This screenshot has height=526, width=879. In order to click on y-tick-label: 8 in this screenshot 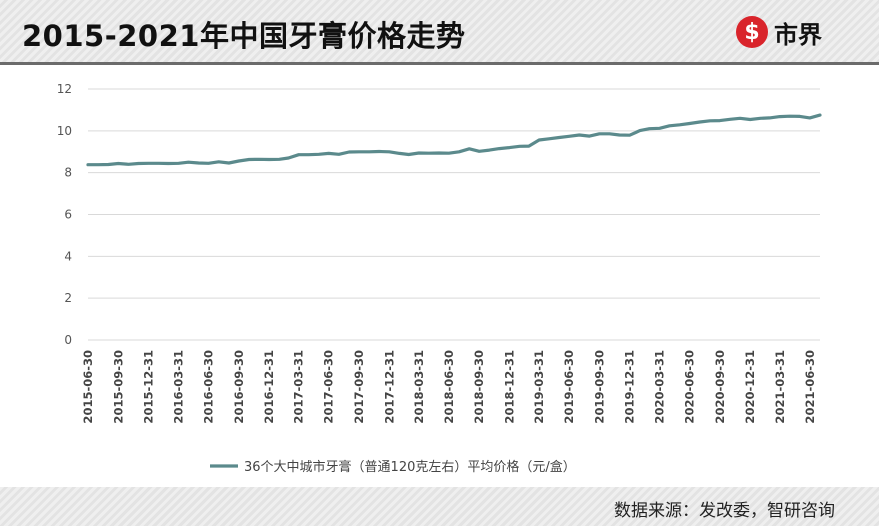, I will do `click(68, 173)`.